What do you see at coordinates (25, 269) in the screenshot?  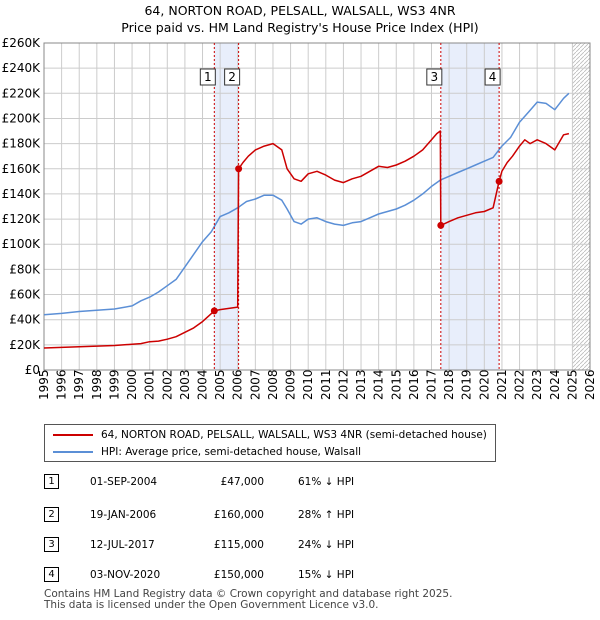 I see `y-tick-label: £80K` at bounding box center [25, 269].